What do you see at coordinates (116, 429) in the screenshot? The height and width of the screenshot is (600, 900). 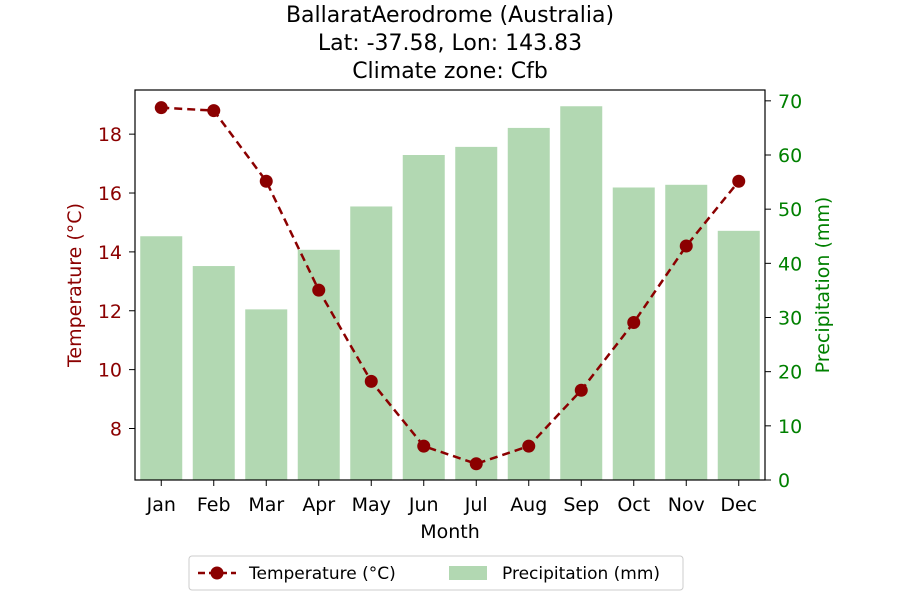 I see `left-y-tick-label: 8` at bounding box center [116, 429].